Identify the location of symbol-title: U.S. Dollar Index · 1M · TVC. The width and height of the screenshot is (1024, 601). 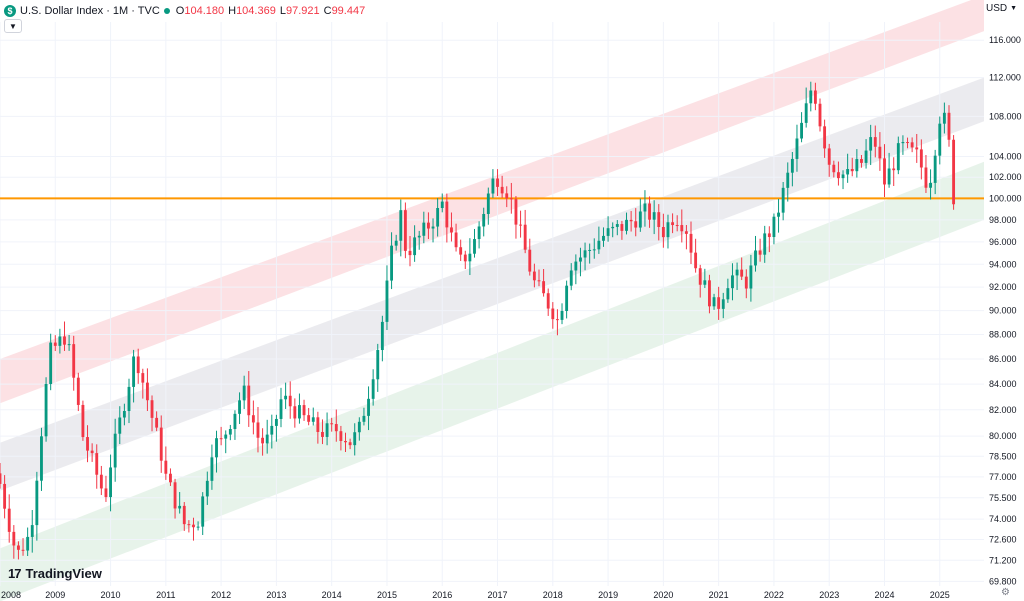
(90, 11).